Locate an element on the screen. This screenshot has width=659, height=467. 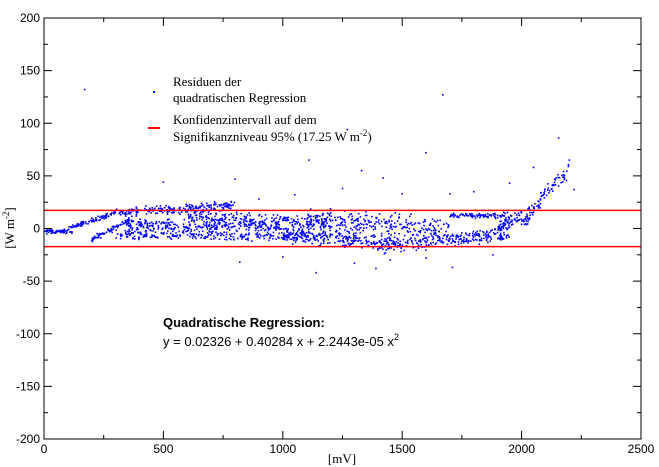
data-point-1906 is located at coordinates (420, 240).